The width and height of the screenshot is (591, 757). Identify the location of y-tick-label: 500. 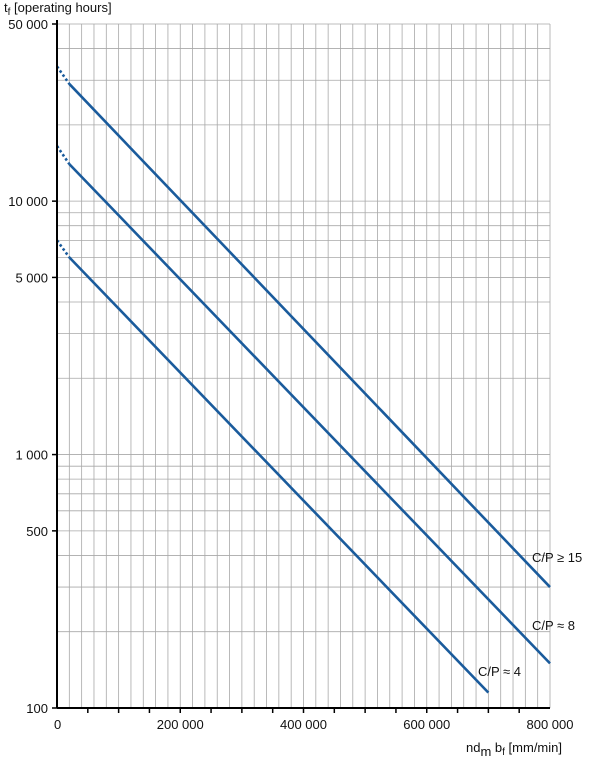
(37, 531).